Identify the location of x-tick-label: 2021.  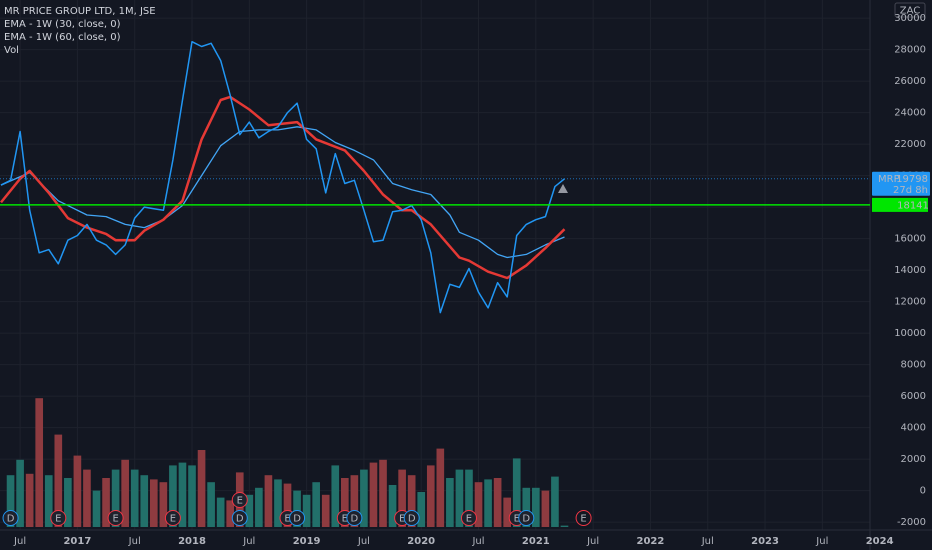
(536, 541).